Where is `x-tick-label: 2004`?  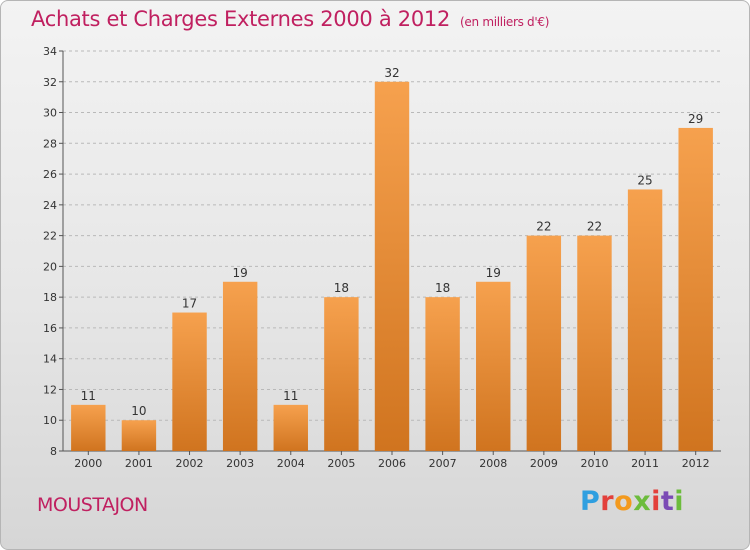 x-tick-label: 2004 is located at coordinates (291, 463).